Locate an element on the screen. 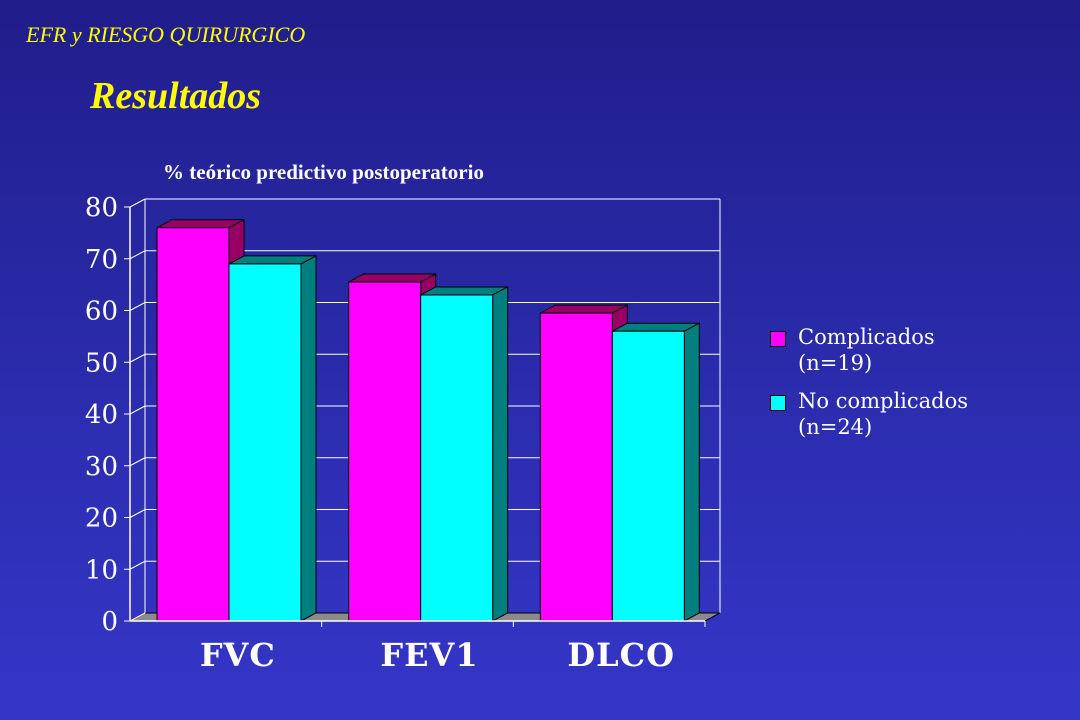 The image size is (1080, 720). y-tick-label: 70 is located at coordinates (101, 260).